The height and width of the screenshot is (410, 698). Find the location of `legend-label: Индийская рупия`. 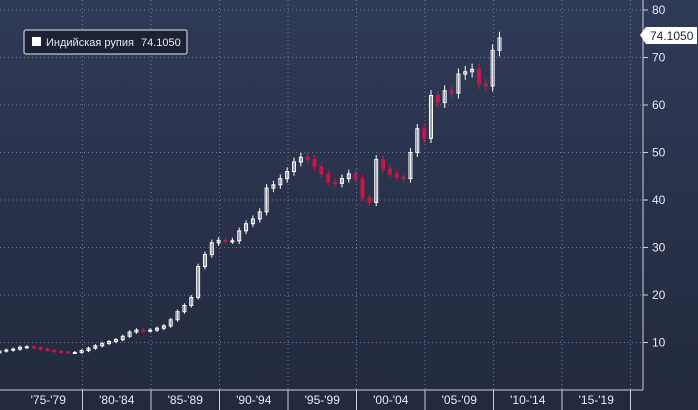

legend-label: Индийская рупия is located at coordinates (90, 43).